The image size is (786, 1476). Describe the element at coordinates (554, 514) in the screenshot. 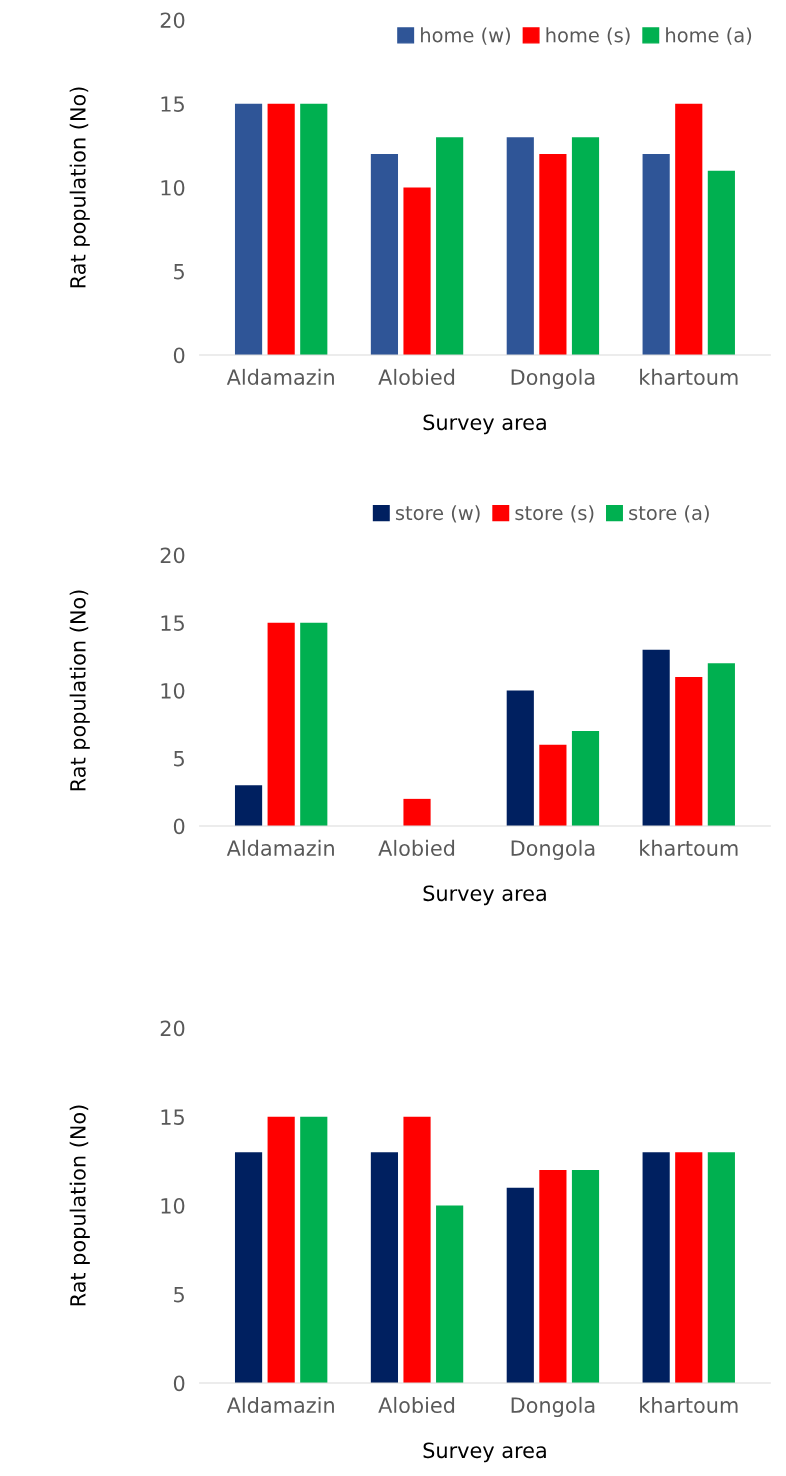

I see `legend-label: store (s)` at that location.